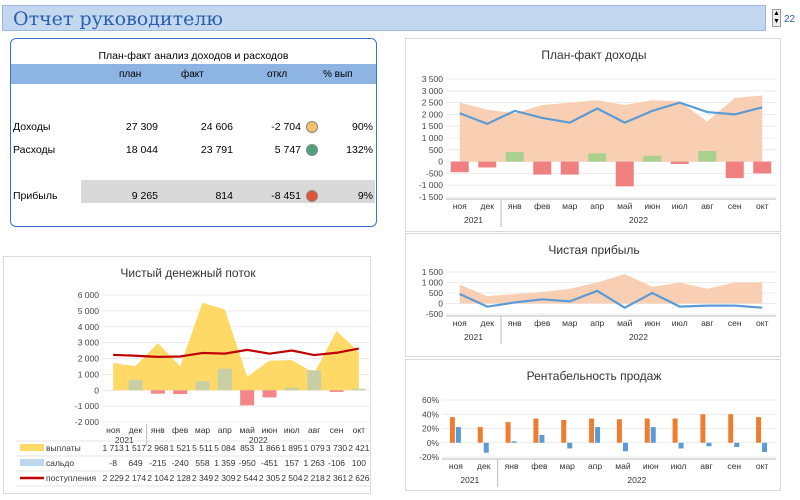  Describe the element at coordinates (114, 478) in the screenshot. I see `table-cell: 2 229` at that location.